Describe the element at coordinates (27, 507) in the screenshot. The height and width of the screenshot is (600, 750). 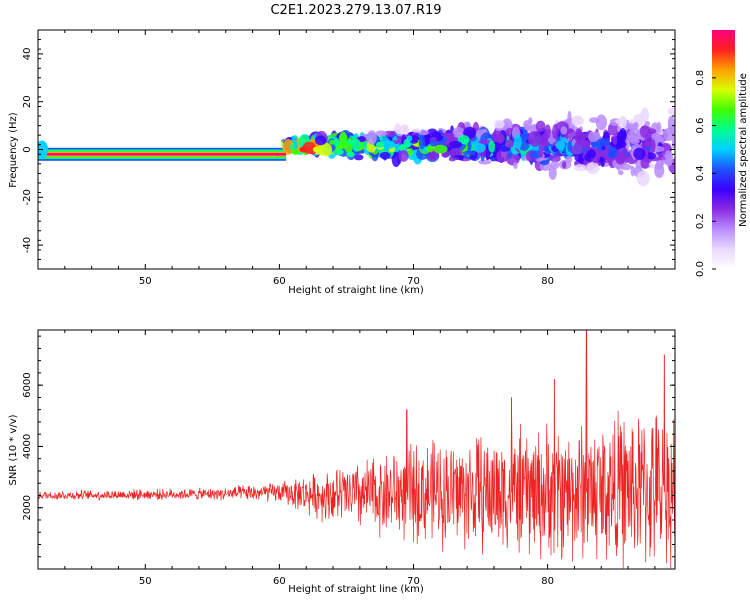
I see `y-tick-label: 2000` at that location.